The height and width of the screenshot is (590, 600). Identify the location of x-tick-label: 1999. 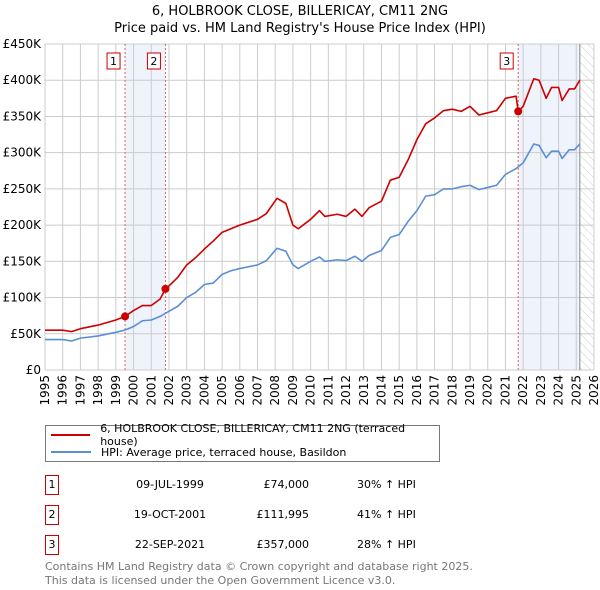
(116, 390).